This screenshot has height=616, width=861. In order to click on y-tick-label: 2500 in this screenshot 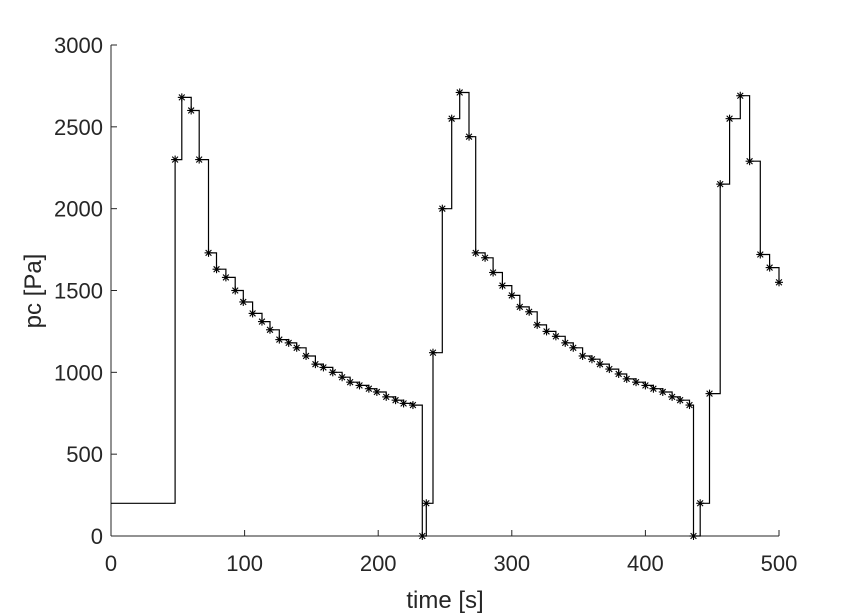, I will do `click(78, 127)`.